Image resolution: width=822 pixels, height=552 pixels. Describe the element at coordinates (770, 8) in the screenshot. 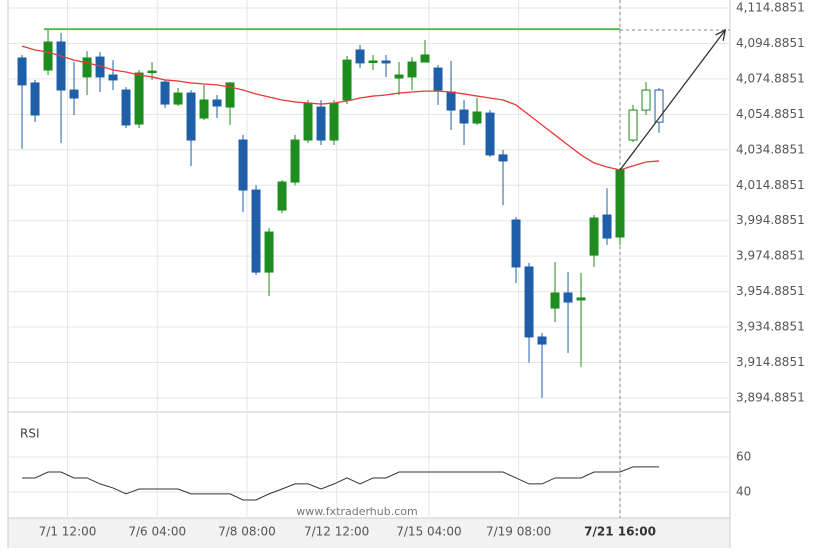

I see `y-tick-label: 4,114.8851` at that location.